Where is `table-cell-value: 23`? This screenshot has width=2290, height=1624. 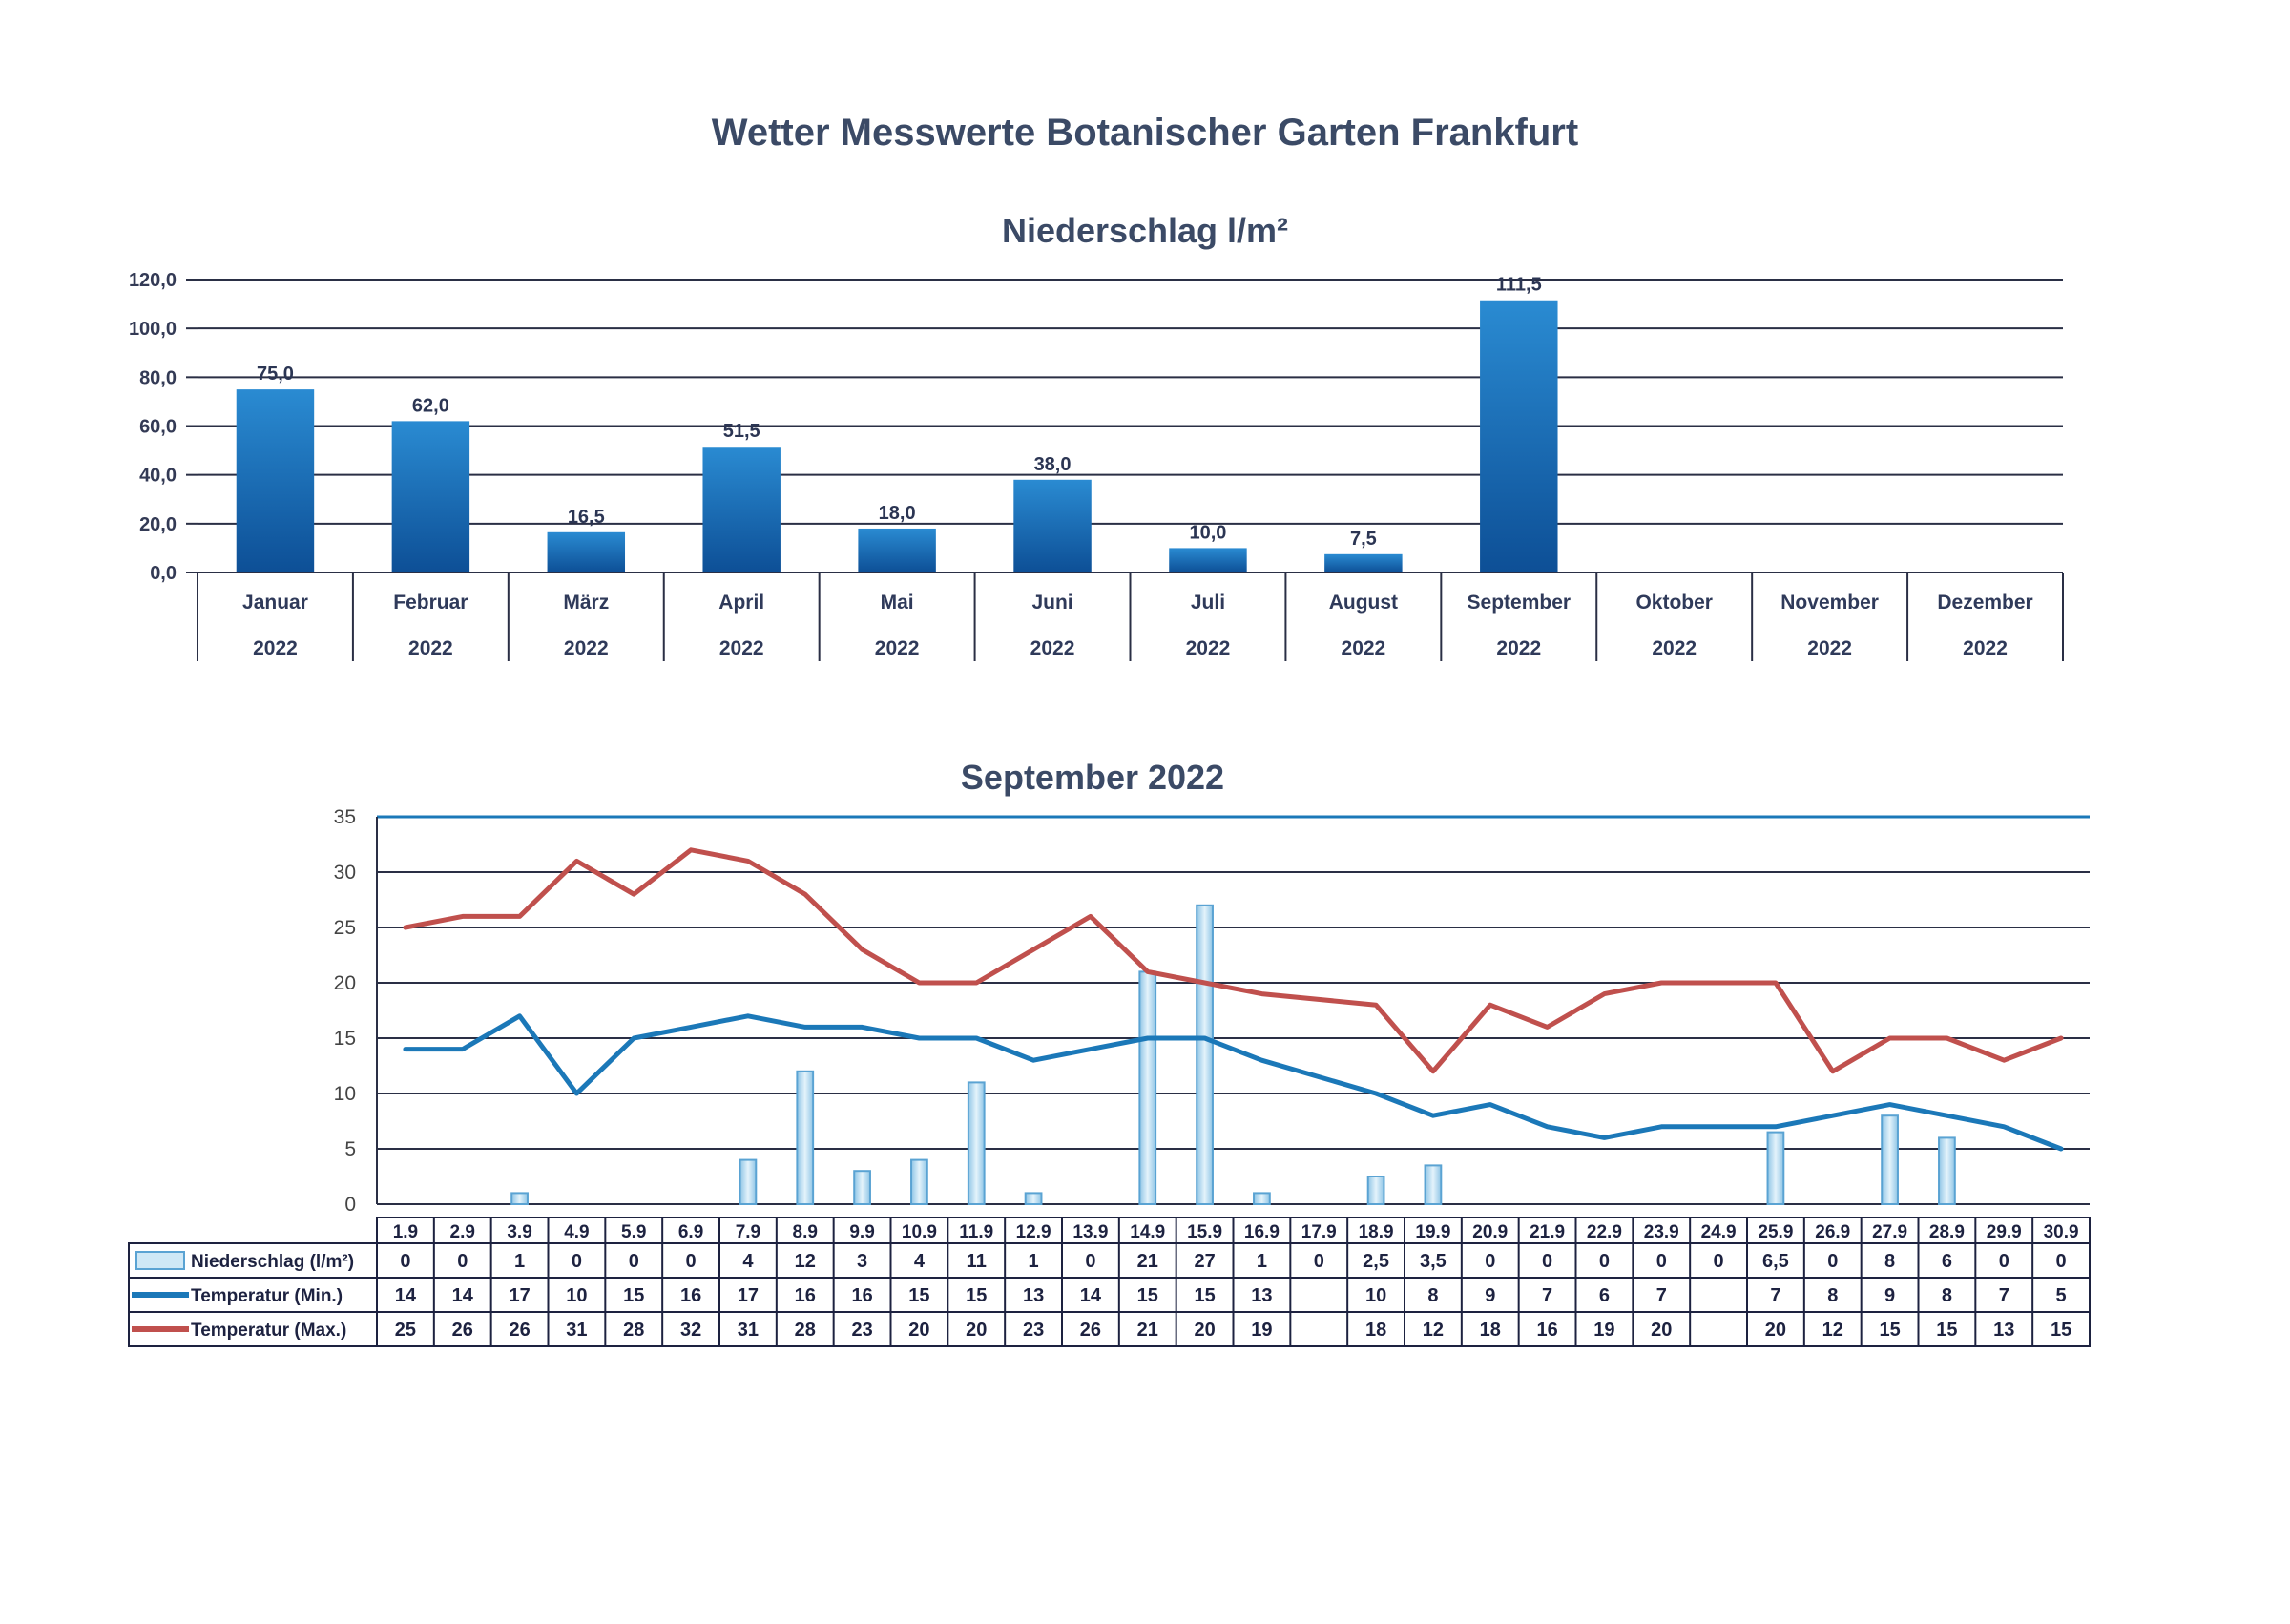
table-cell-value: 23 is located at coordinates (1034, 1330).